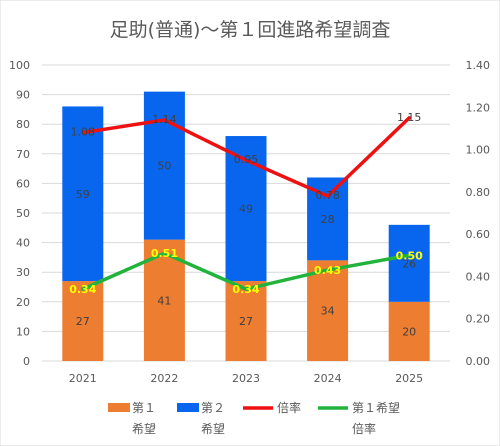  What do you see at coordinates (23, 124) in the screenshot?
I see `y-tick-label: 80` at bounding box center [23, 124].